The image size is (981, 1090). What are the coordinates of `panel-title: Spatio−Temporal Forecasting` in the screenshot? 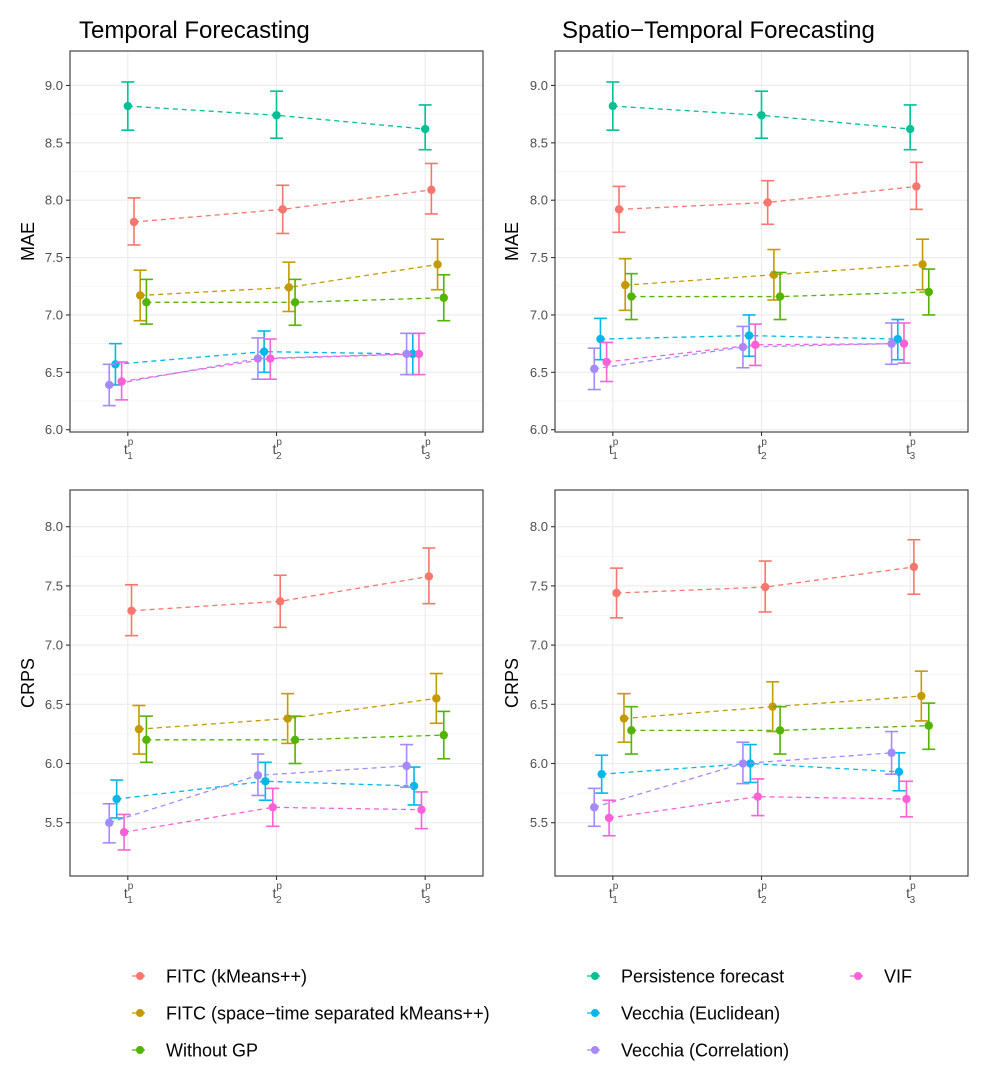 It's located at (718, 30).